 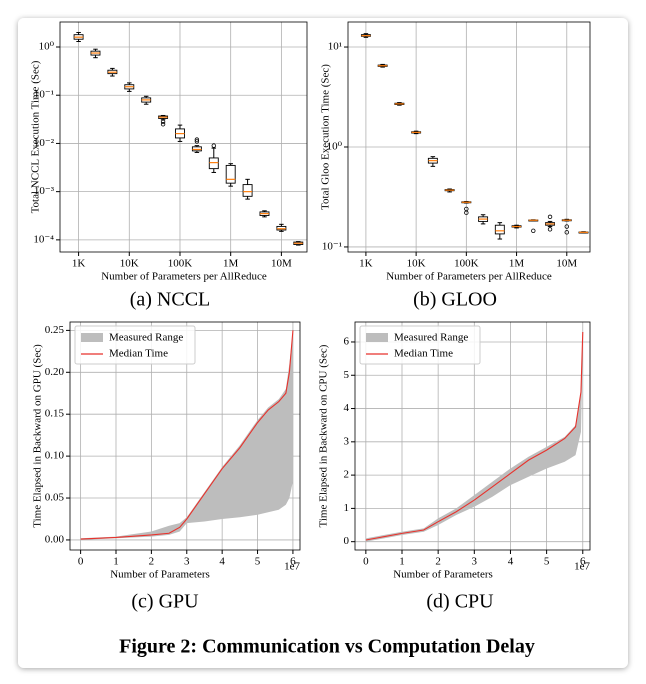 What do you see at coordinates (44, 143) in the screenshot?
I see `y-tick-label: 10⁻²` at bounding box center [44, 143].